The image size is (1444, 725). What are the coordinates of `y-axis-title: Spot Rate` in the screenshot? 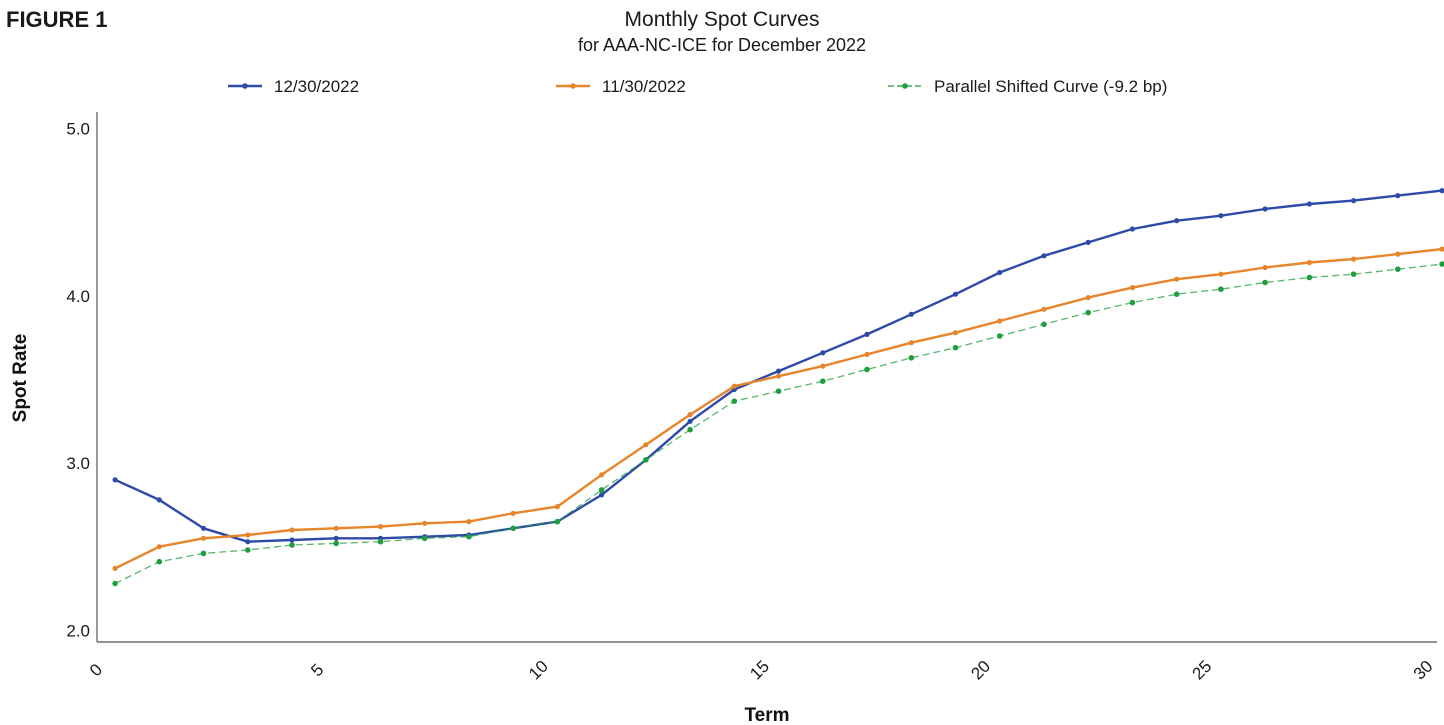 It's located at (20, 378).